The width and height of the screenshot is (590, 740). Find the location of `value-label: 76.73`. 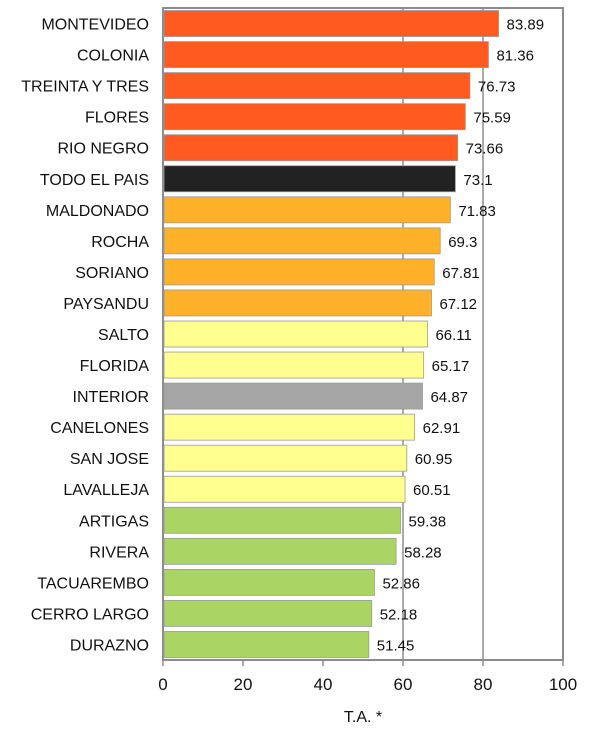

value-label: 76.73 is located at coordinates (497, 87).